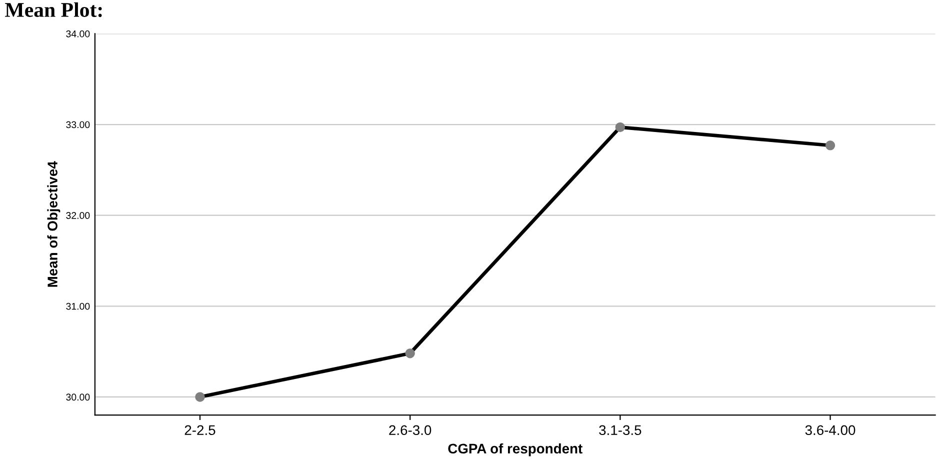 The image size is (940, 468). Describe the element at coordinates (78, 215) in the screenshot. I see `y-tick-label: 32.00` at that location.